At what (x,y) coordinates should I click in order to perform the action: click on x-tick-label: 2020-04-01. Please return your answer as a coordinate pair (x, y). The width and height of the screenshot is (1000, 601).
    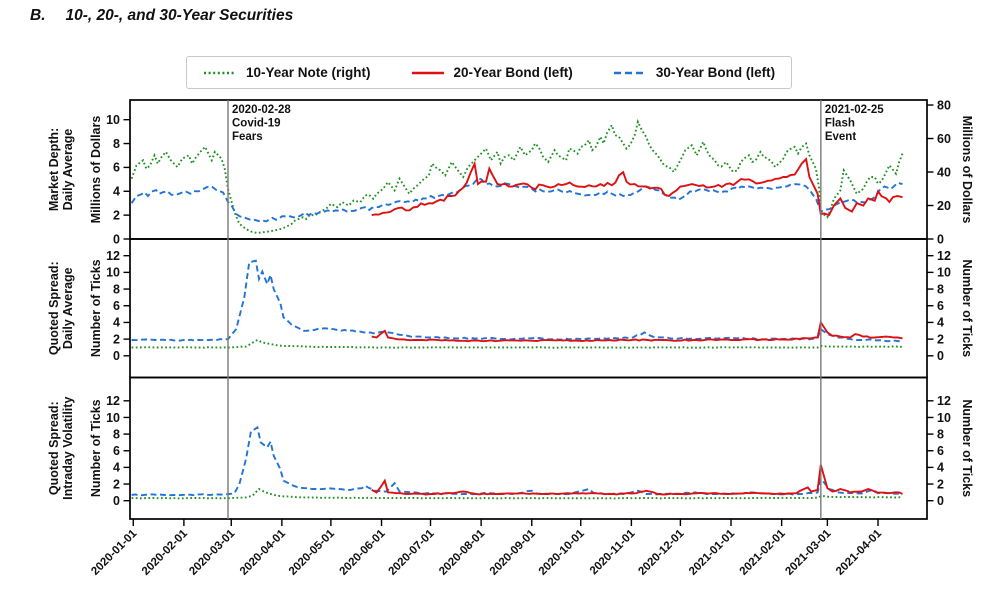
    Looking at the image, I should click on (263, 552).